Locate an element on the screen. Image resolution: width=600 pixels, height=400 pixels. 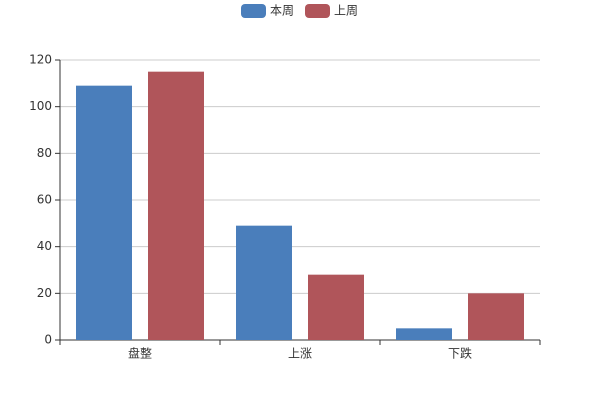
x-tick-label: 盘整 is located at coordinates (140, 353).